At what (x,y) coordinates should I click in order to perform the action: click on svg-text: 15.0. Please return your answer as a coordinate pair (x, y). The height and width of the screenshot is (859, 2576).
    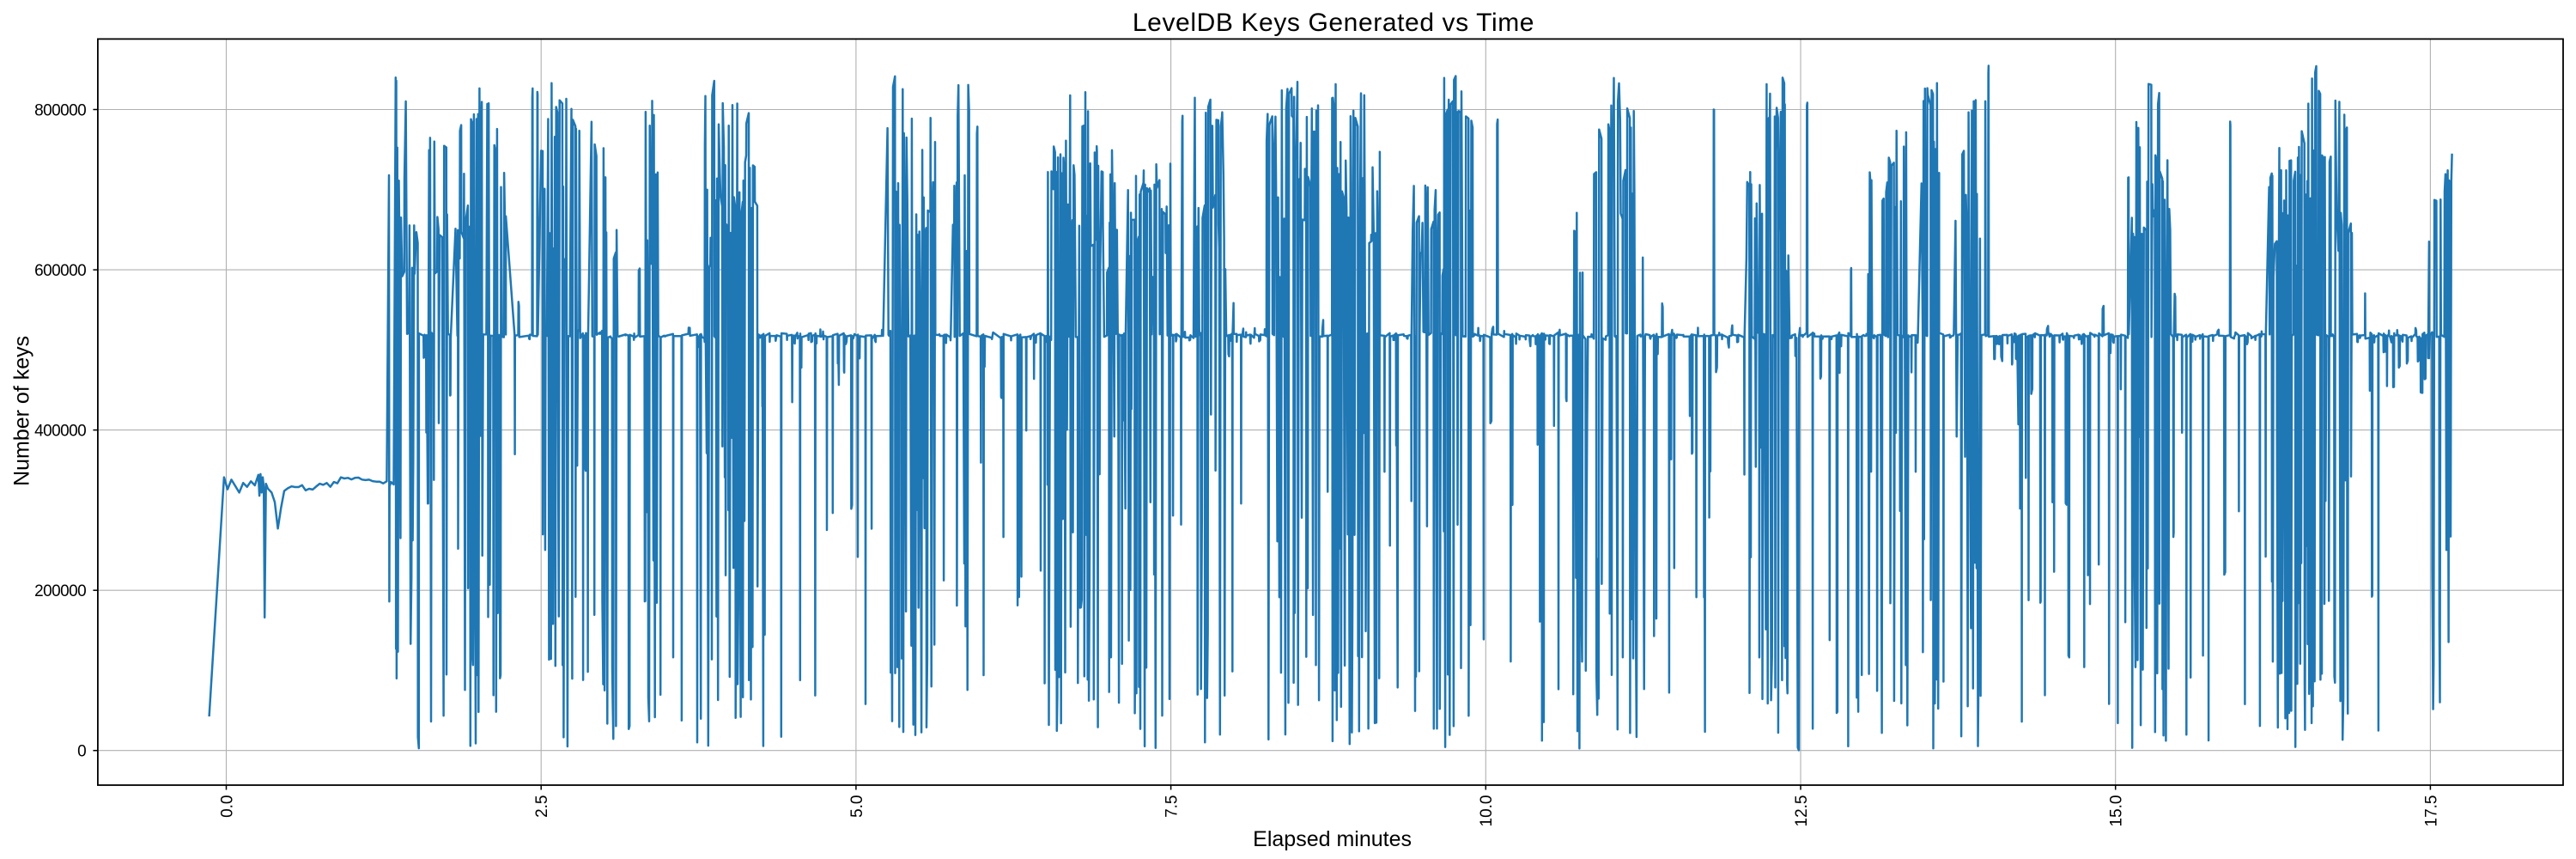
    Looking at the image, I should click on (2117, 811).